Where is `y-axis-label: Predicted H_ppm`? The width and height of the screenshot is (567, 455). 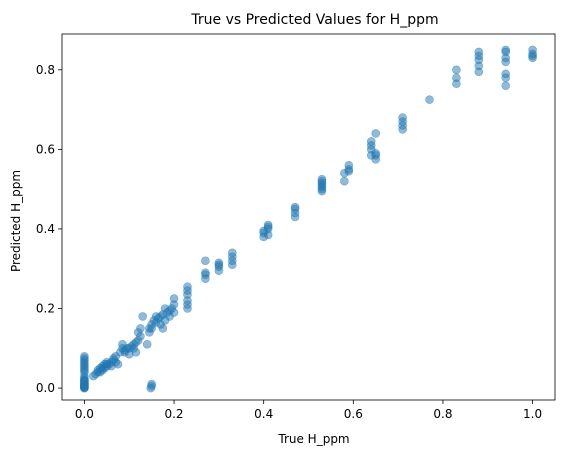 y-axis-label: Predicted H_ppm is located at coordinates (16, 221).